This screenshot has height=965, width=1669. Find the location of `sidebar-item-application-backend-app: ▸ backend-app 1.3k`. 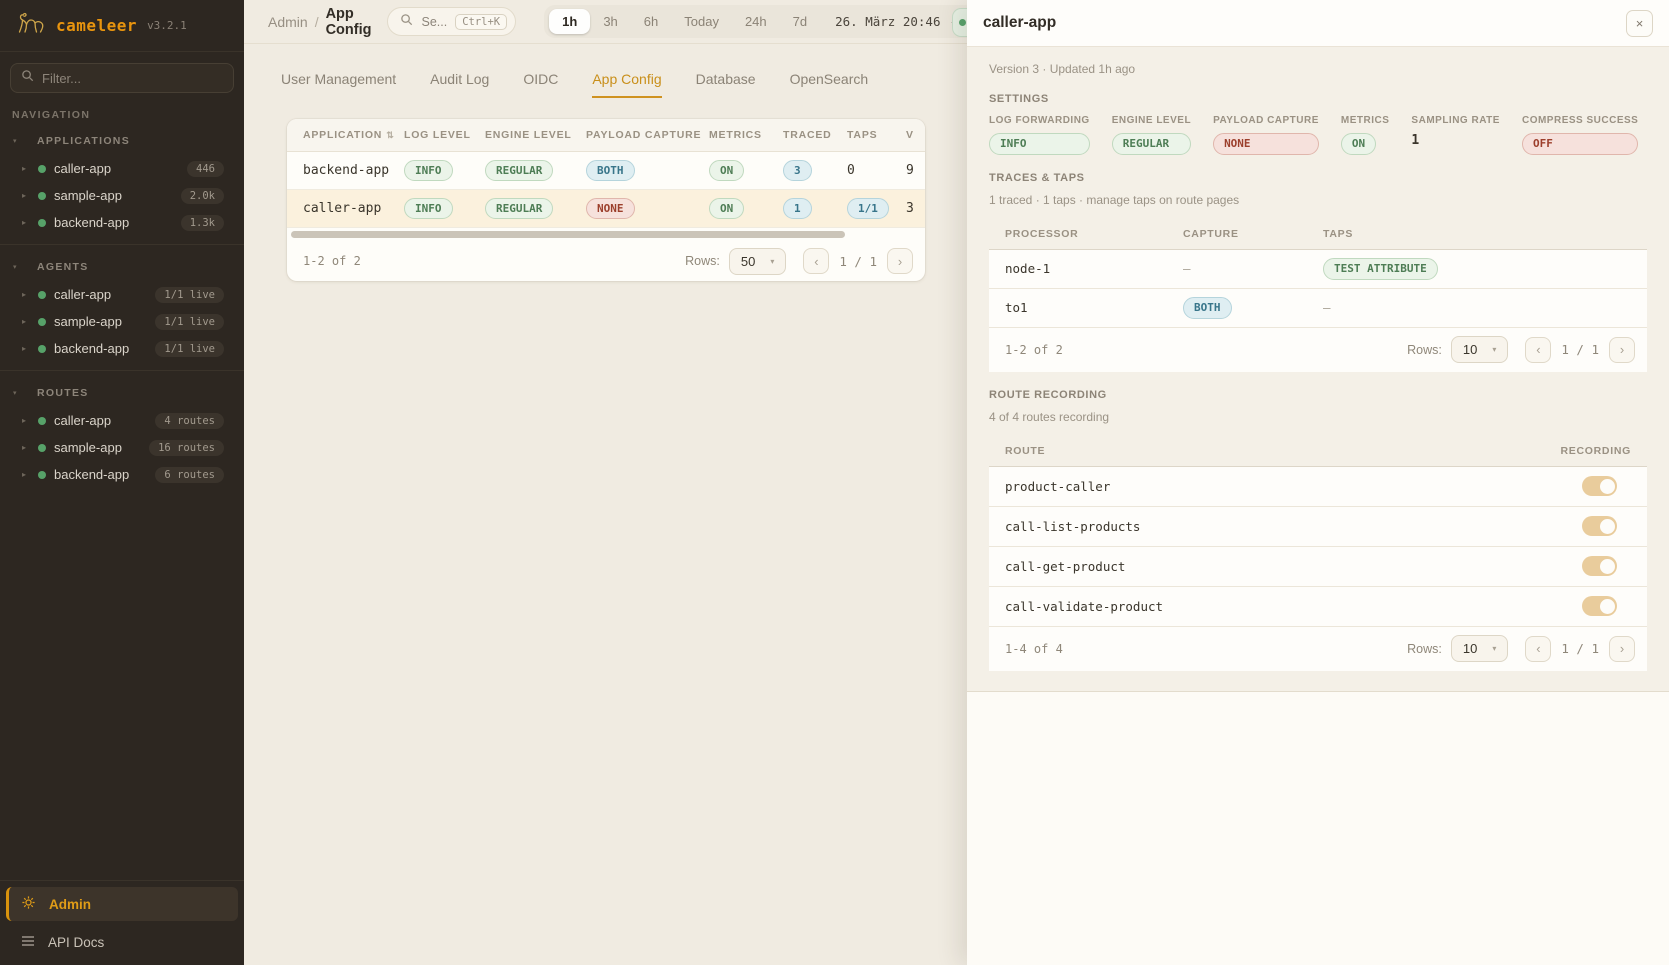

sidebar-item-application-backend-app: ▸ backend-app 1.3k is located at coordinates (122, 222).